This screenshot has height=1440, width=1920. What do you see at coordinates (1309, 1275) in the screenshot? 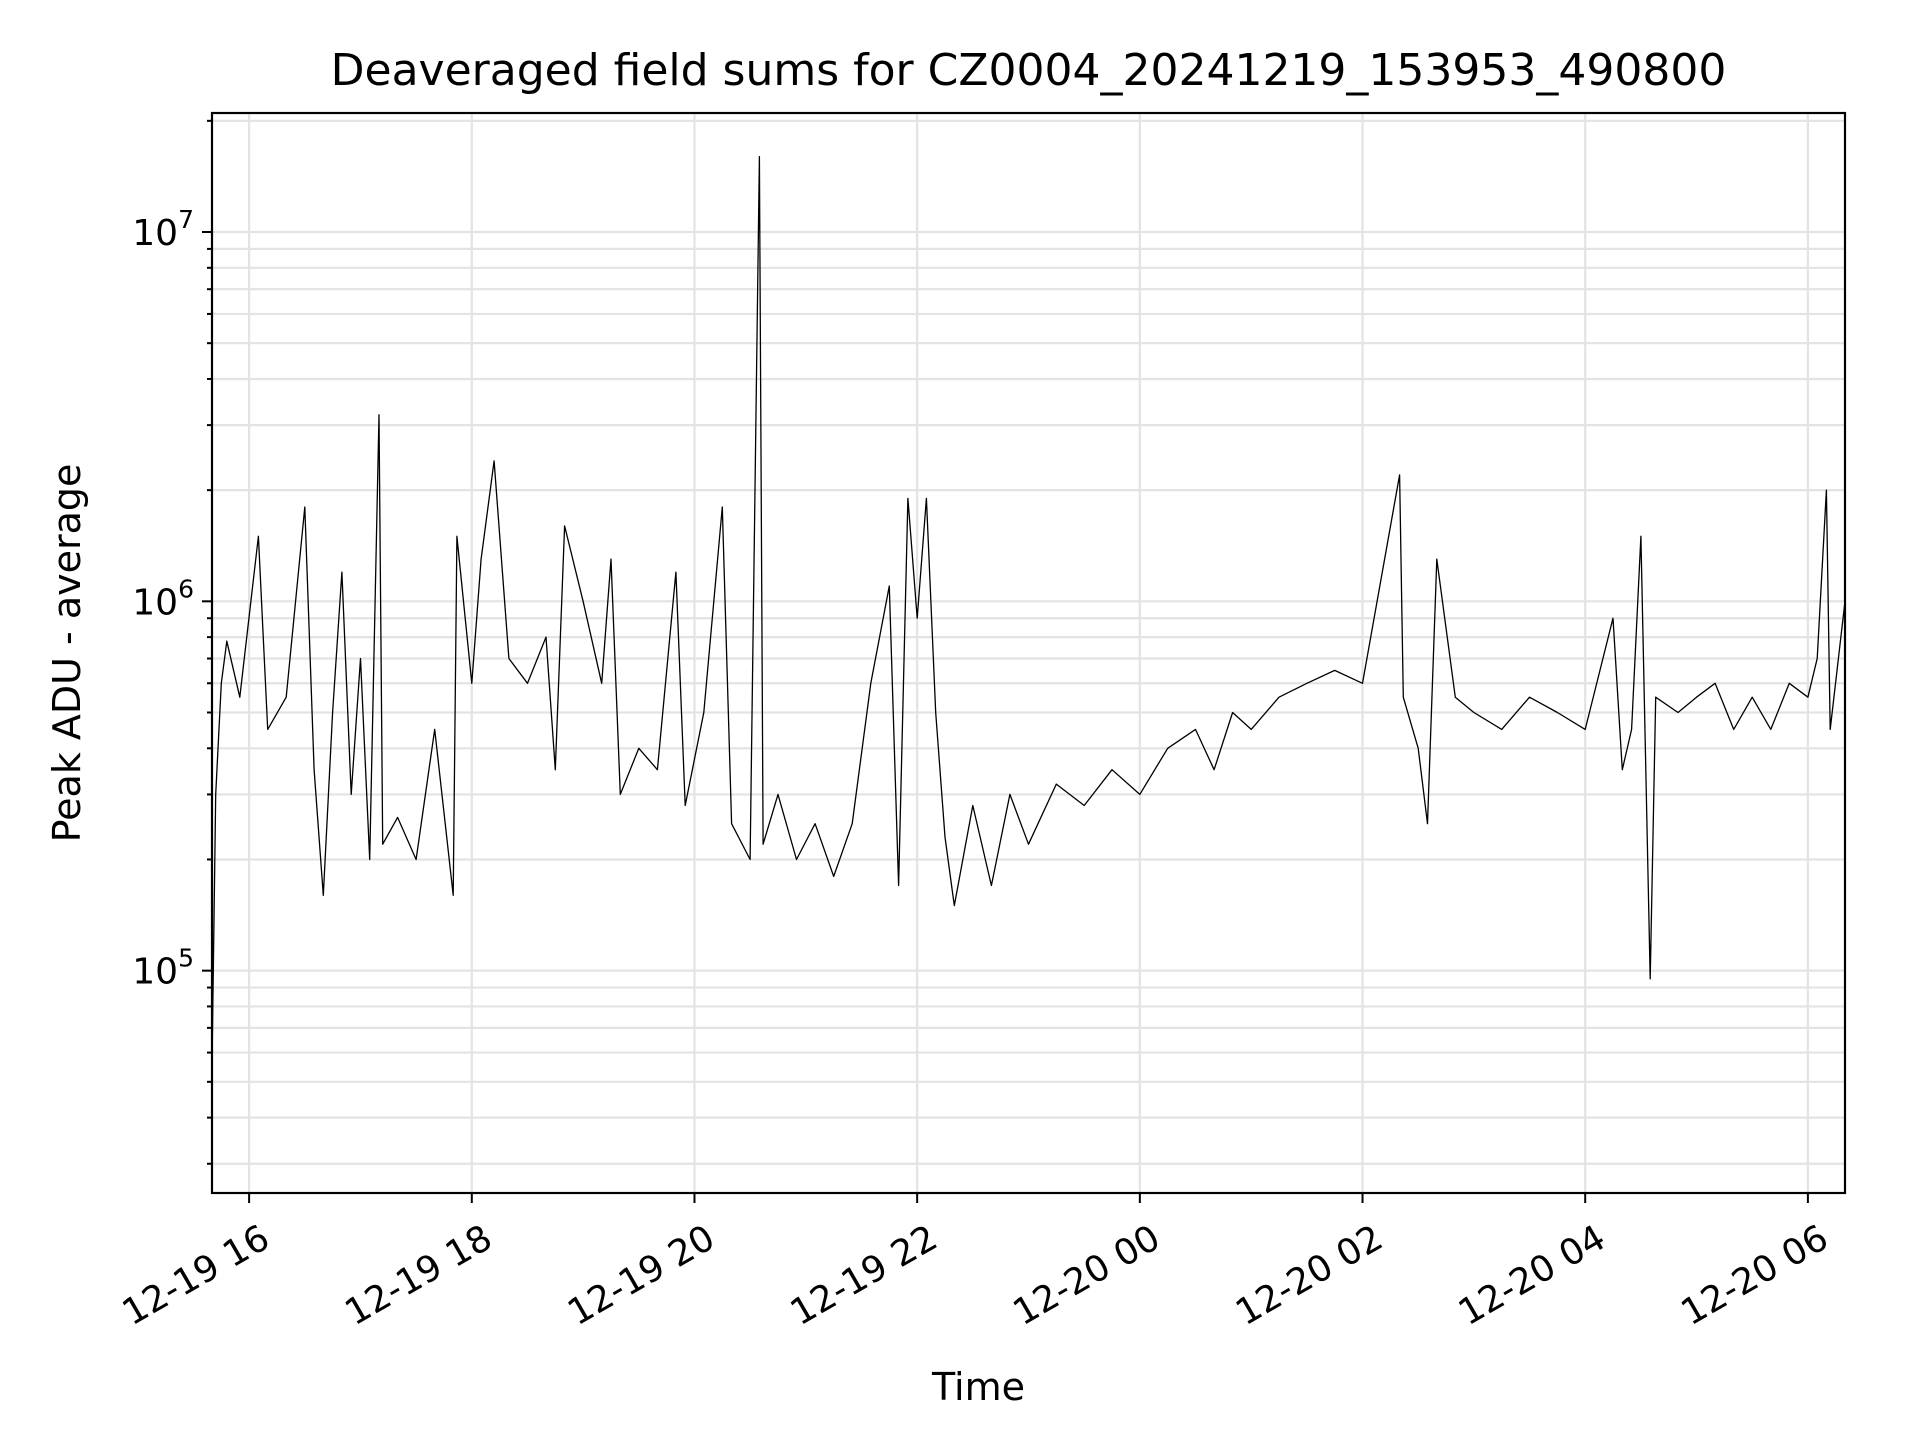
I see `x-tick-label: 12-20 02` at bounding box center [1309, 1275].